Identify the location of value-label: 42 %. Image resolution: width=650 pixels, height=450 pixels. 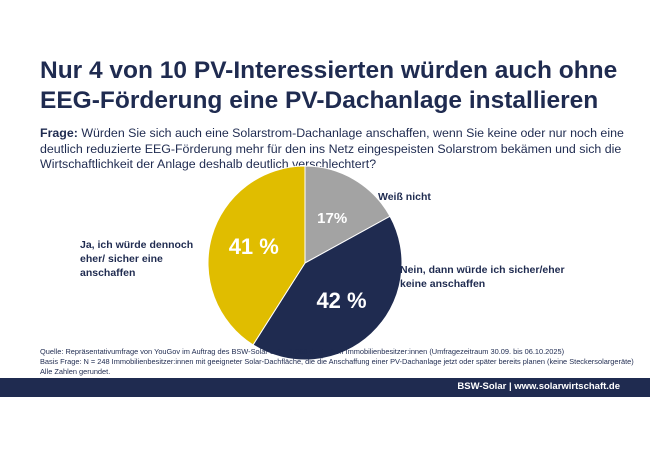
(341, 300).